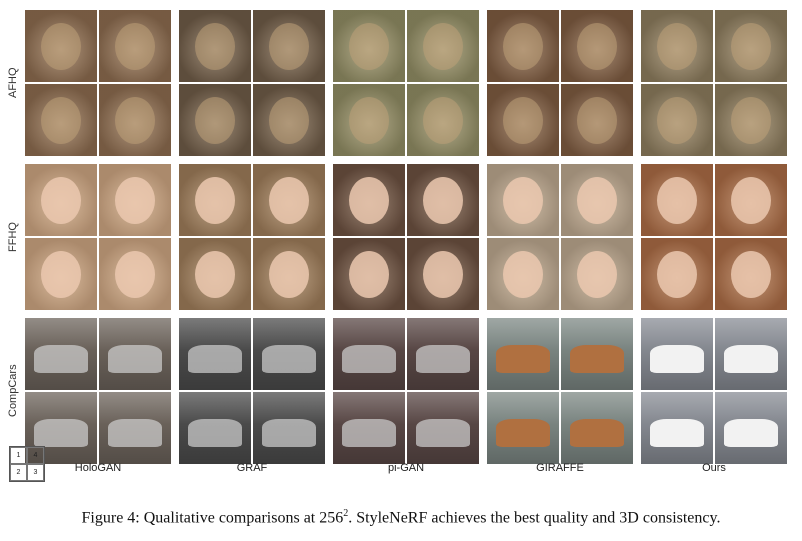  What do you see at coordinates (406, 391) in the screenshot?
I see `image-grid-compcars-pi-gan` at bounding box center [406, 391].